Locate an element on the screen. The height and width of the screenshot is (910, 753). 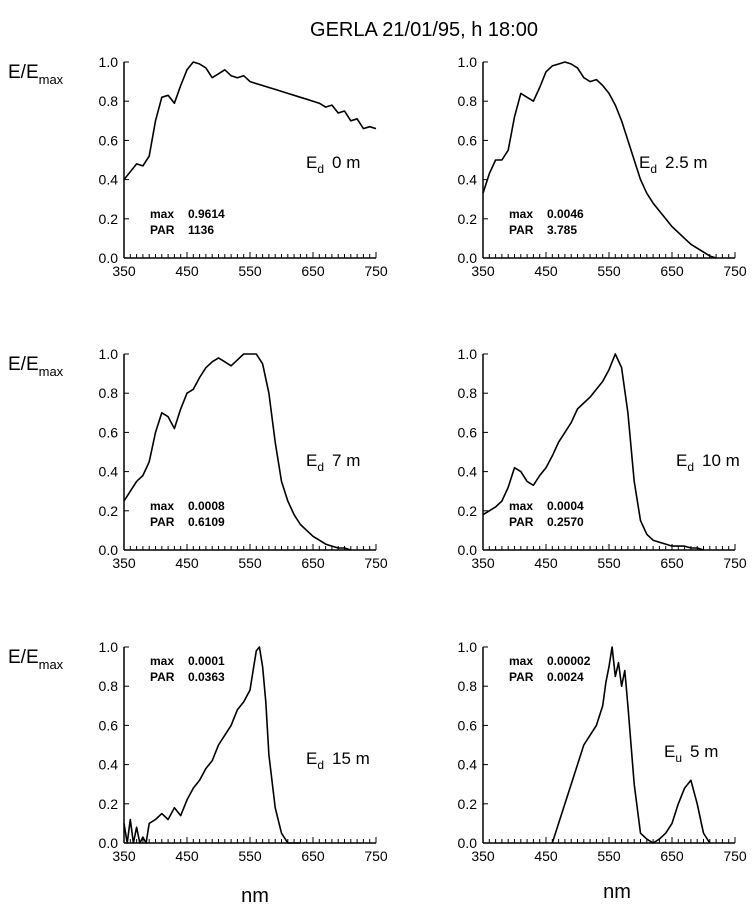
par-value: 0.0024 is located at coordinates (565, 677).